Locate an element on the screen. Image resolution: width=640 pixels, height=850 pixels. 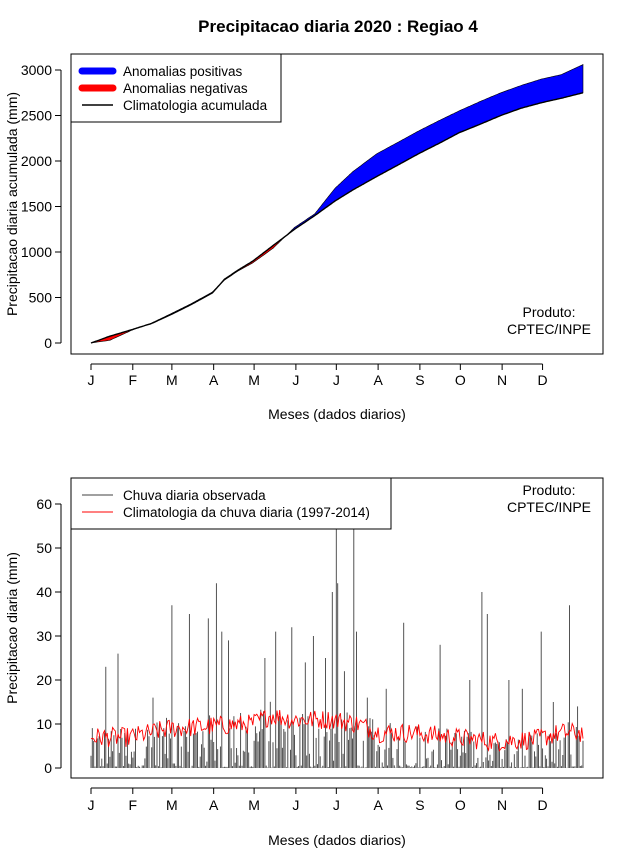
bottom-x-tick-label-1: F is located at coordinates (133, 805).